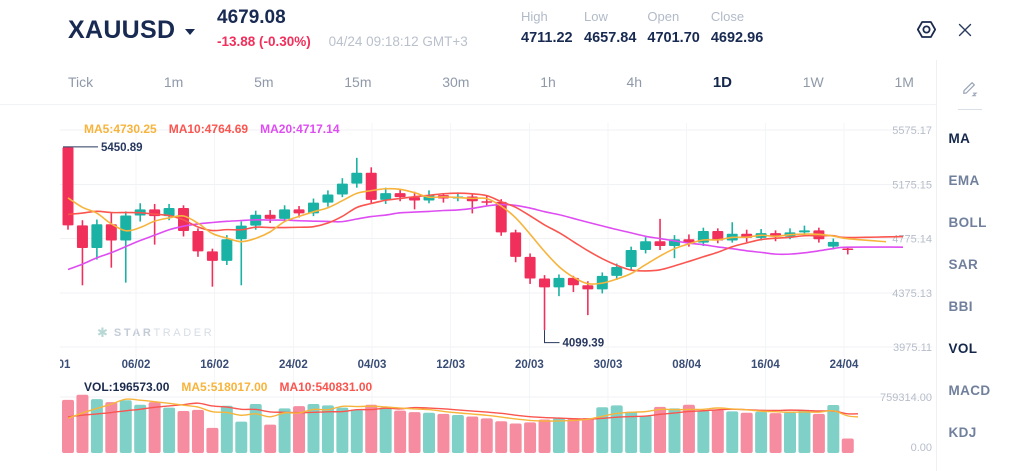  Describe the element at coordinates (969, 87) in the screenshot. I see `edit-indicators-icon` at that location.